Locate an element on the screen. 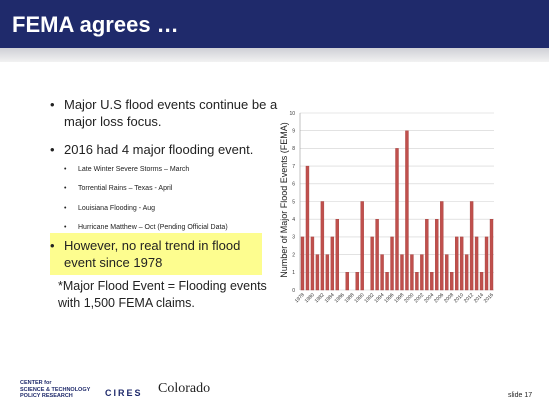 Image resolution: width=549 pixels, height=413 pixels. x-tick-label: 1998 is located at coordinates (399, 298).